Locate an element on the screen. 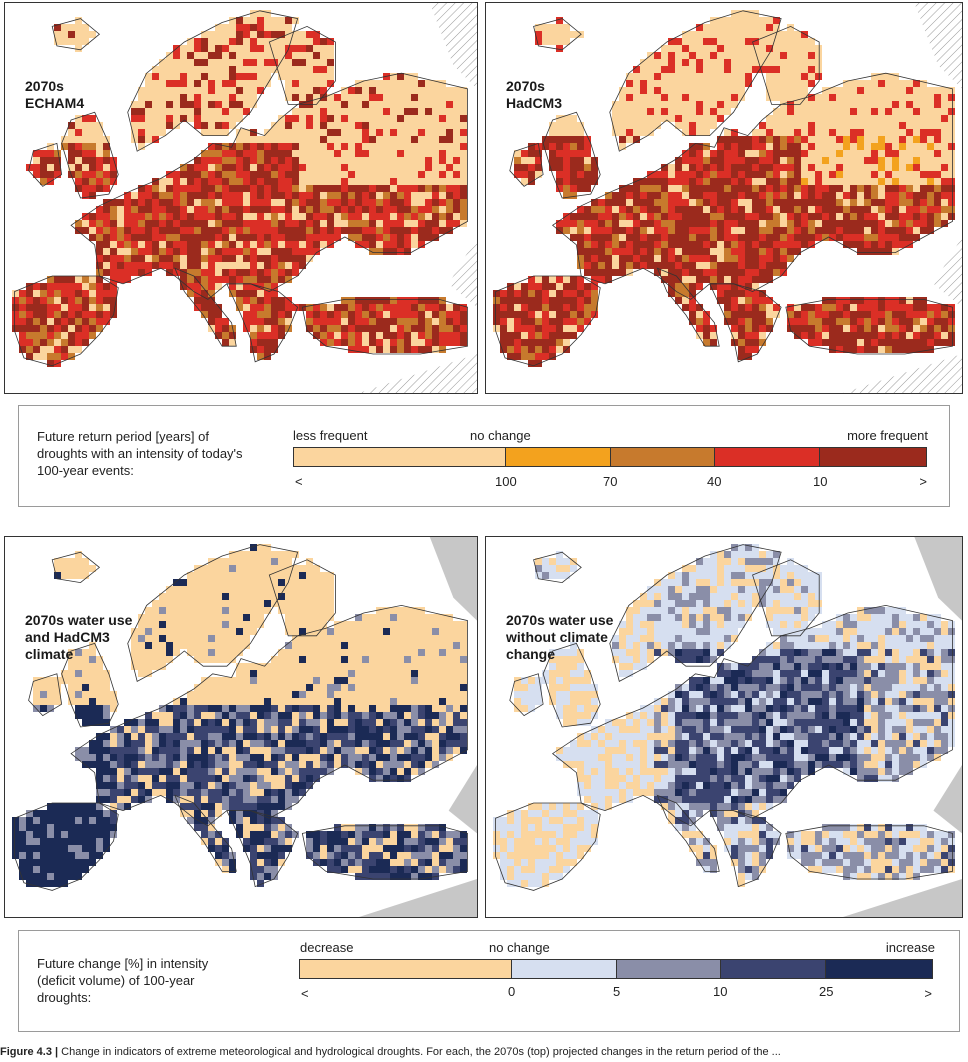 The image size is (968, 1062). legend-2-lt: < is located at coordinates (305, 993).